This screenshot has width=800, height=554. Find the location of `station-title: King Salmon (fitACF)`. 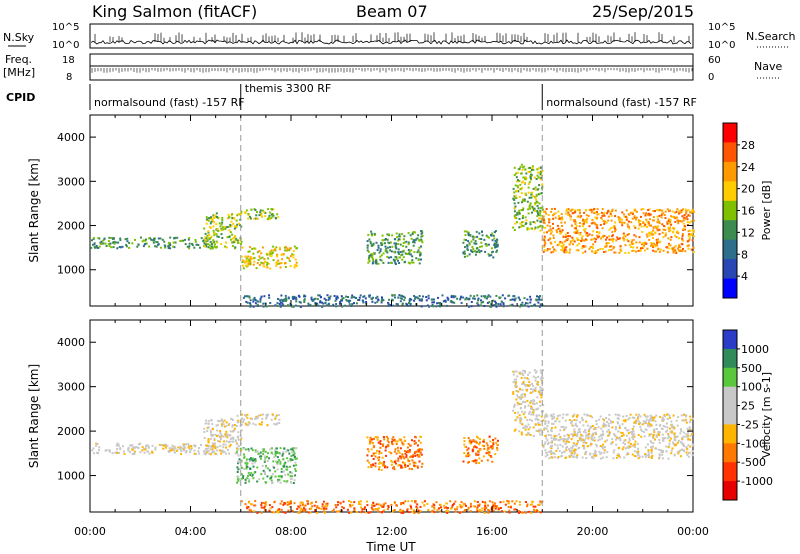

station-title: King Salmon (fitACF) is located at coordinates (174, 11).